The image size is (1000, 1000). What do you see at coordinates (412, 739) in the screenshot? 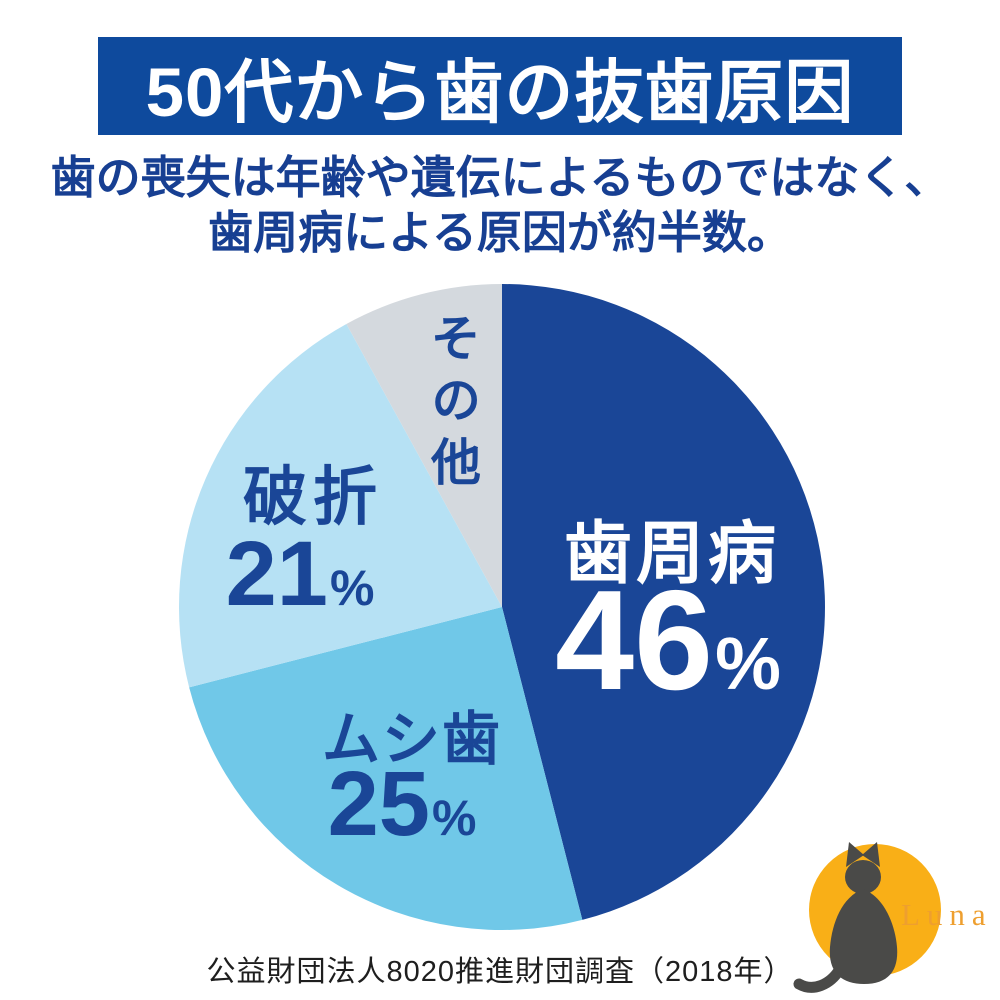
I see `slice-label-mushiba: ムシ歯` at bounding box center [412, 739].